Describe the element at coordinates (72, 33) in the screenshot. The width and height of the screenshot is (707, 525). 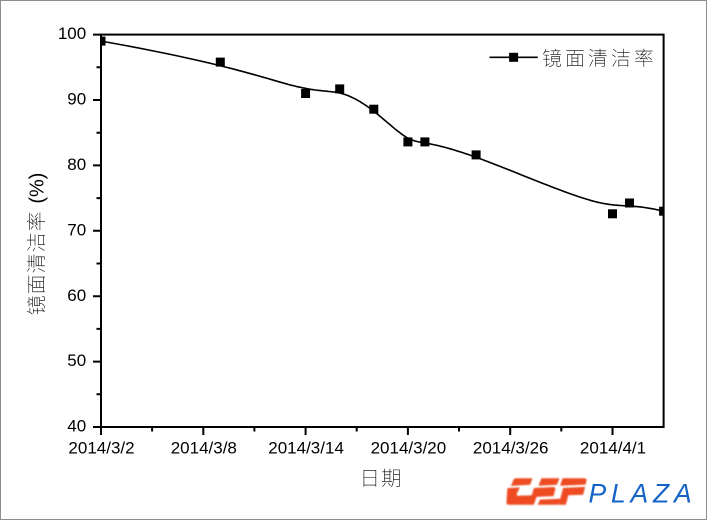
I see `svg-text: 100` at that location.